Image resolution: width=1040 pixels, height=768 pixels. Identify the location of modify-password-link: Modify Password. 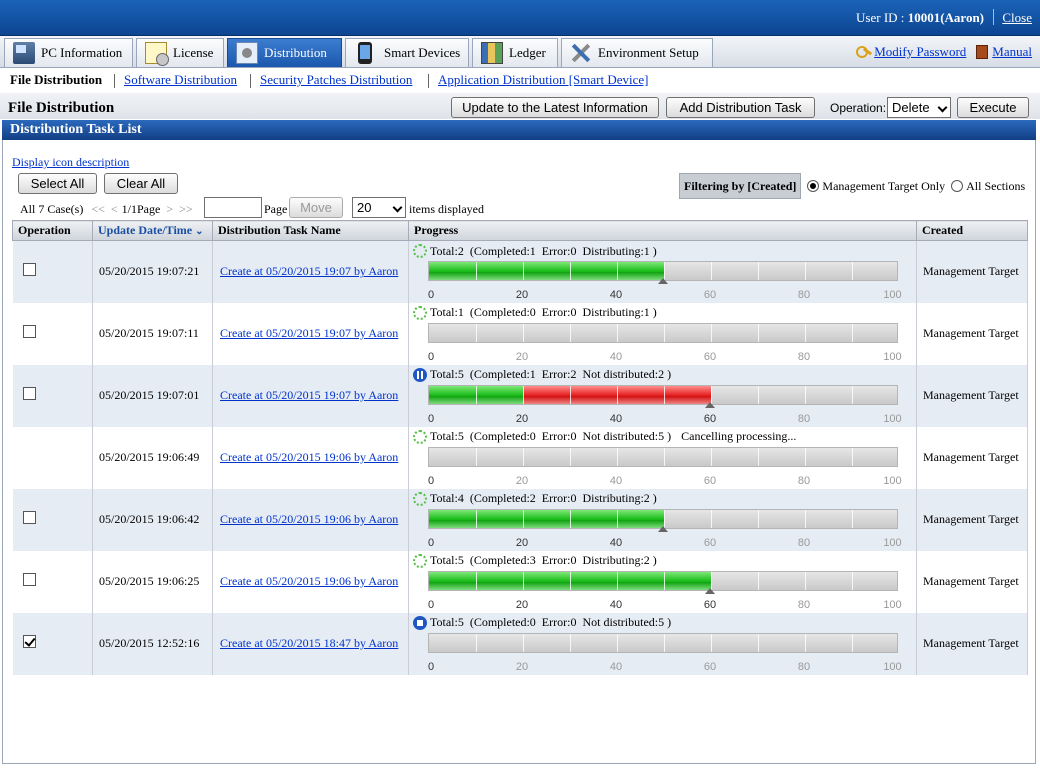
(920, 51).